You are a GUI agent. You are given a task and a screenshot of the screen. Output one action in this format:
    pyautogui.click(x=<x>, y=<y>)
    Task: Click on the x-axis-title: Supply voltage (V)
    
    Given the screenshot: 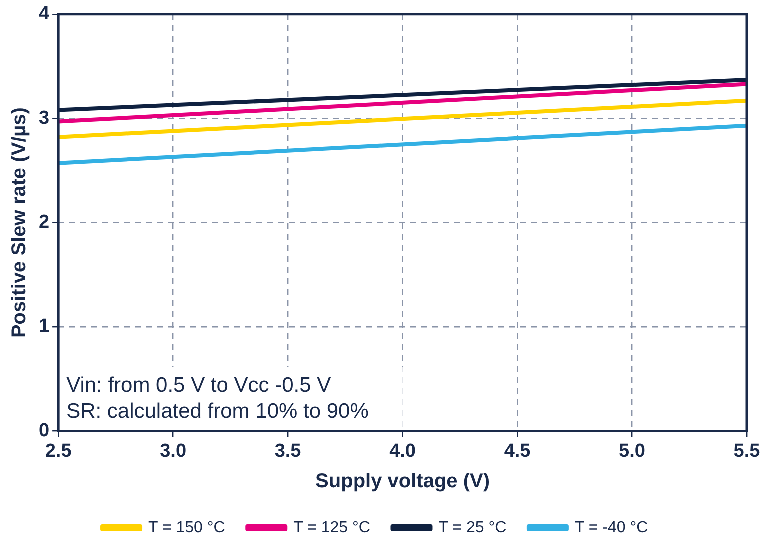 What is the action you would take?
    pyautogui.click(x=403, y=481)
    